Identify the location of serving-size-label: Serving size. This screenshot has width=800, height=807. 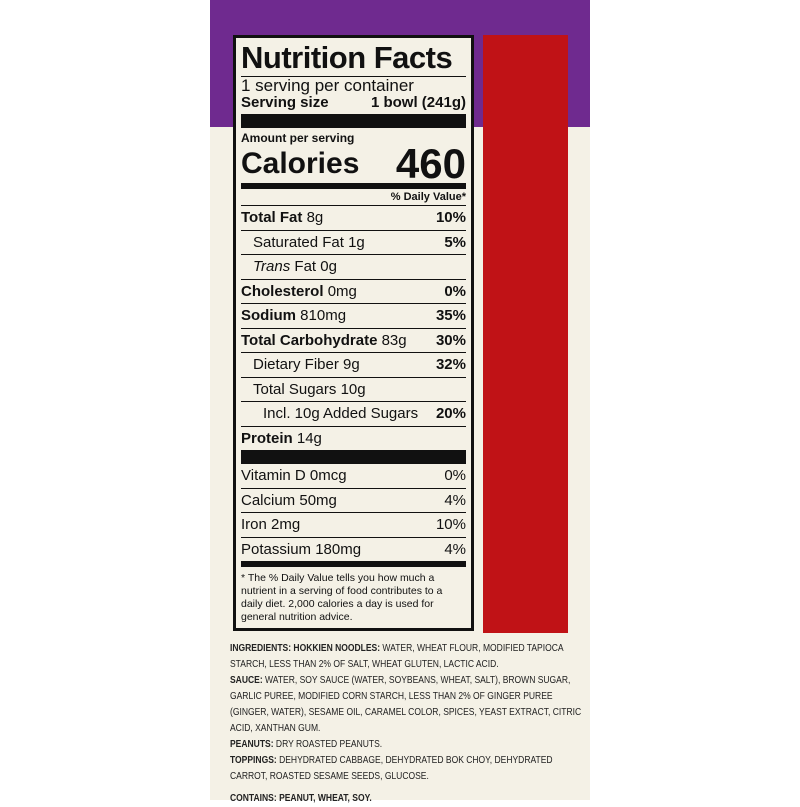
(285, 102).